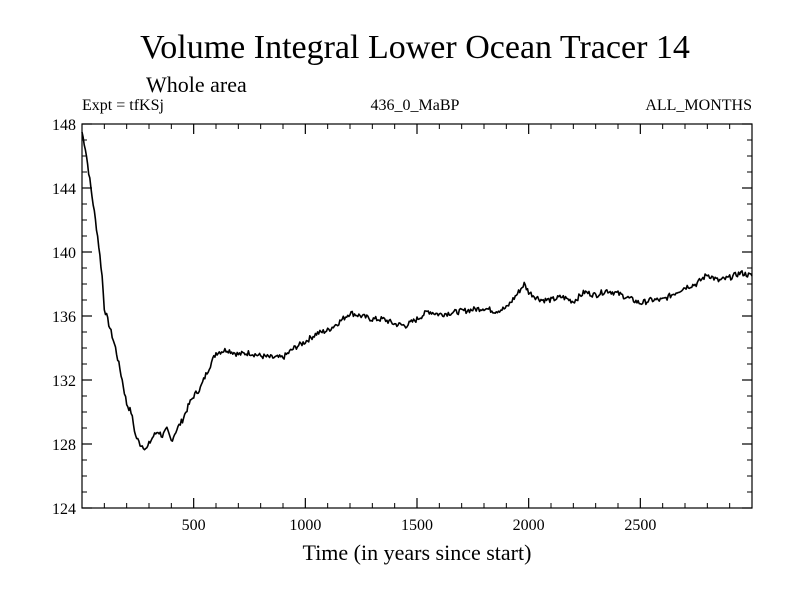 Image resolution: width=800 pixels, height=600 pixels. Describe the element at coordinates (698, 105) in the screenshot. I see `months-label: ALL_MONTHS` at that location.